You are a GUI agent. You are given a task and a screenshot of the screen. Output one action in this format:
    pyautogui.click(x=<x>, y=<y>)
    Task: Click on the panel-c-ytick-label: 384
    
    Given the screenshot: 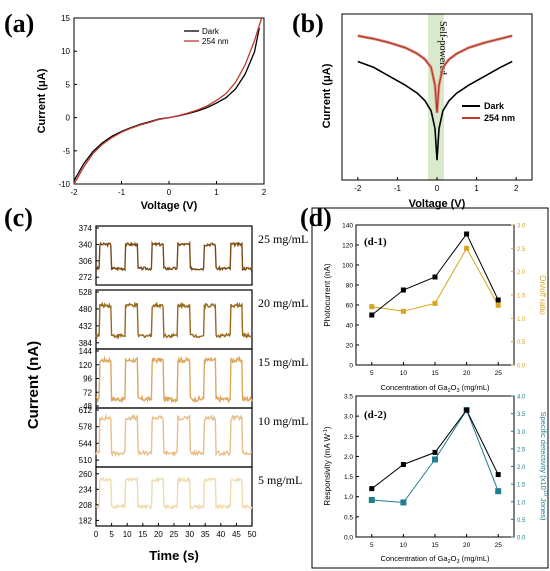 What is the action you would take?
    pyautogui.click(x=86, y=343)
    